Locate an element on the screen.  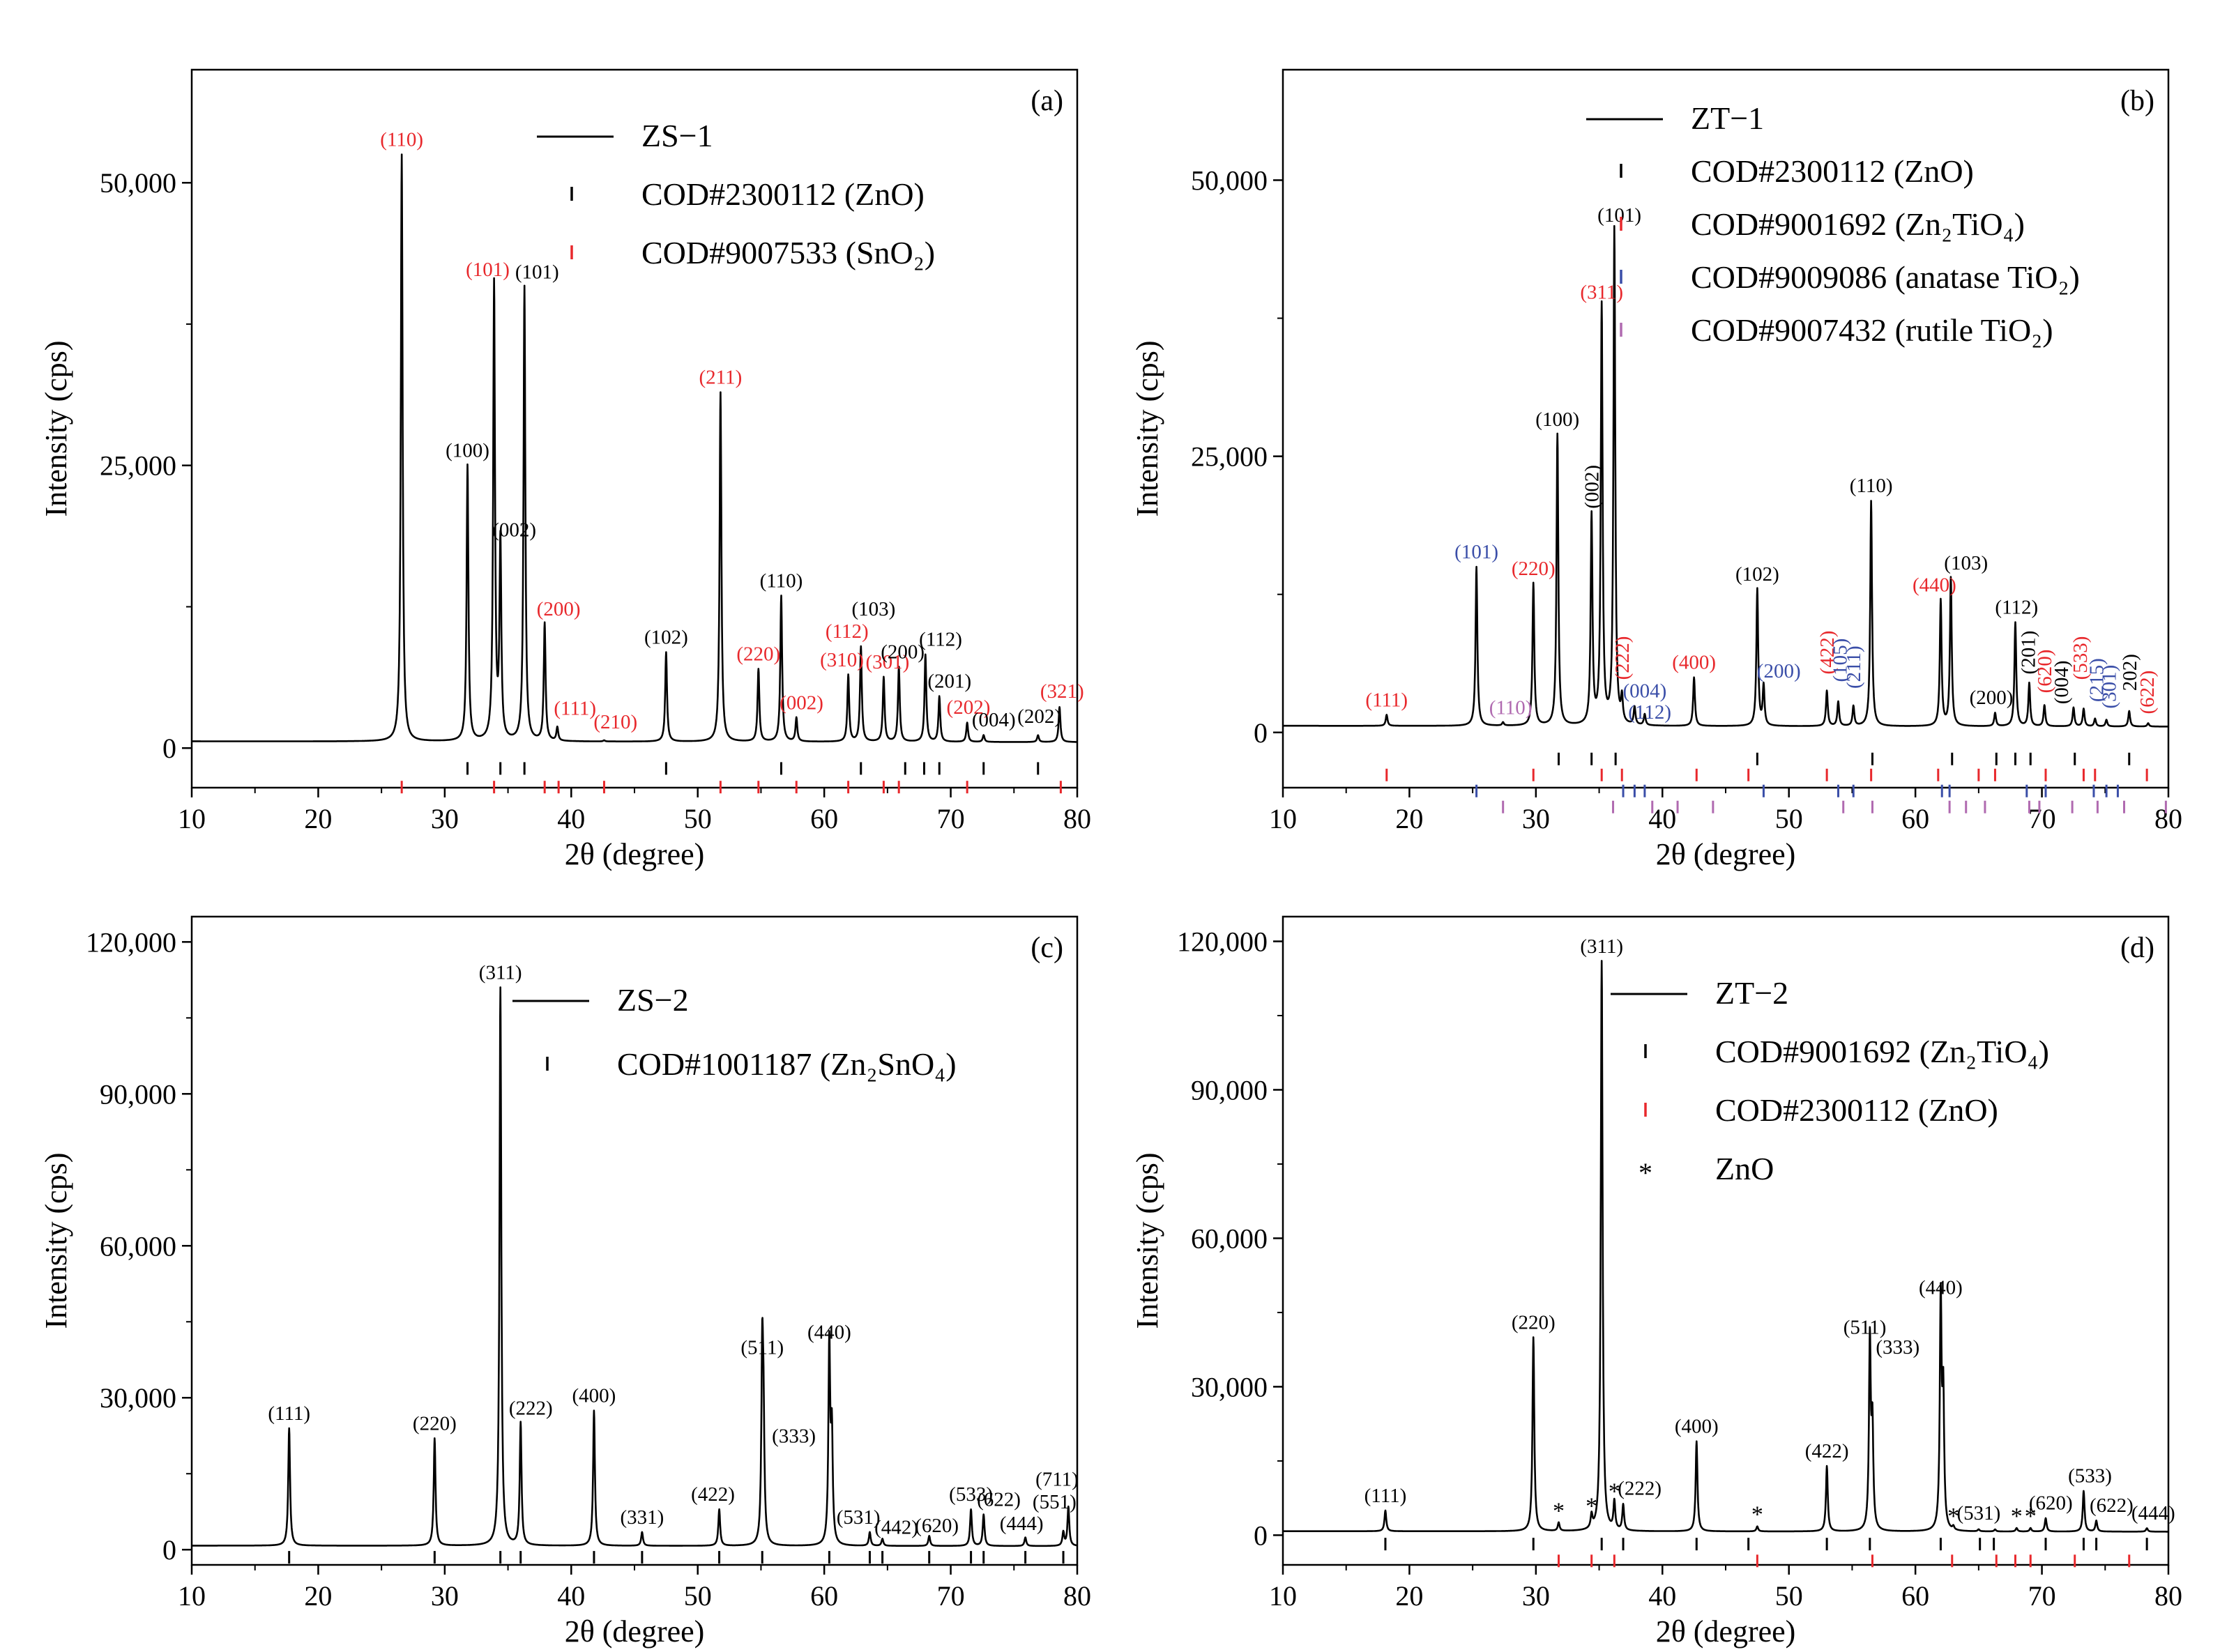
peak-label: (210) is located at coordinates (615, 722).